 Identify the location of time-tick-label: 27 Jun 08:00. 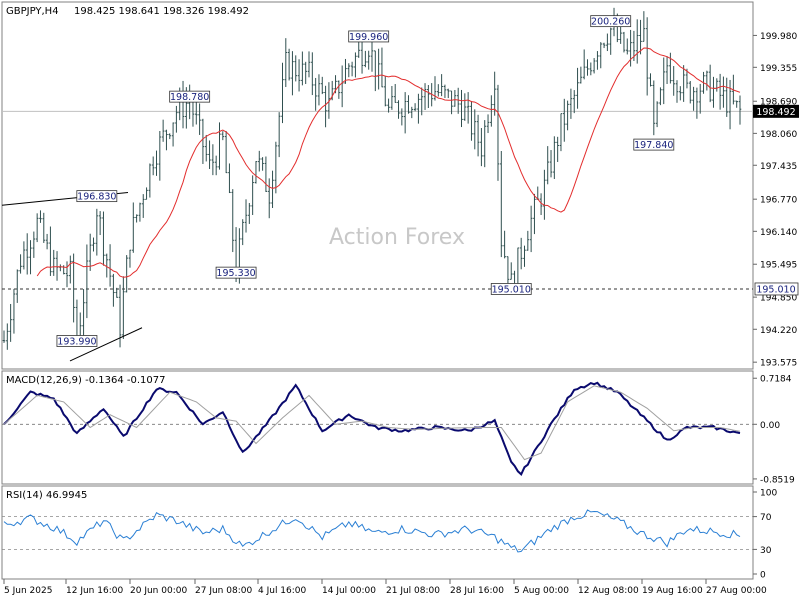
(223, 591).